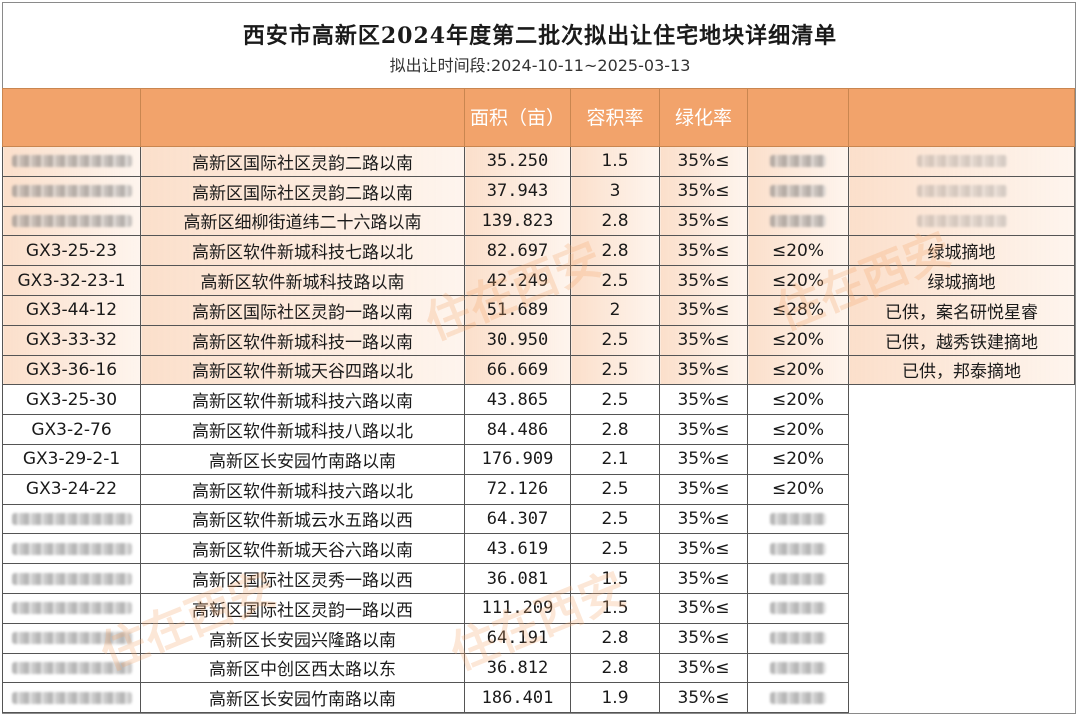 This screenshot has height=718, width=1080. I want to click on header-location, so click(302, 117).